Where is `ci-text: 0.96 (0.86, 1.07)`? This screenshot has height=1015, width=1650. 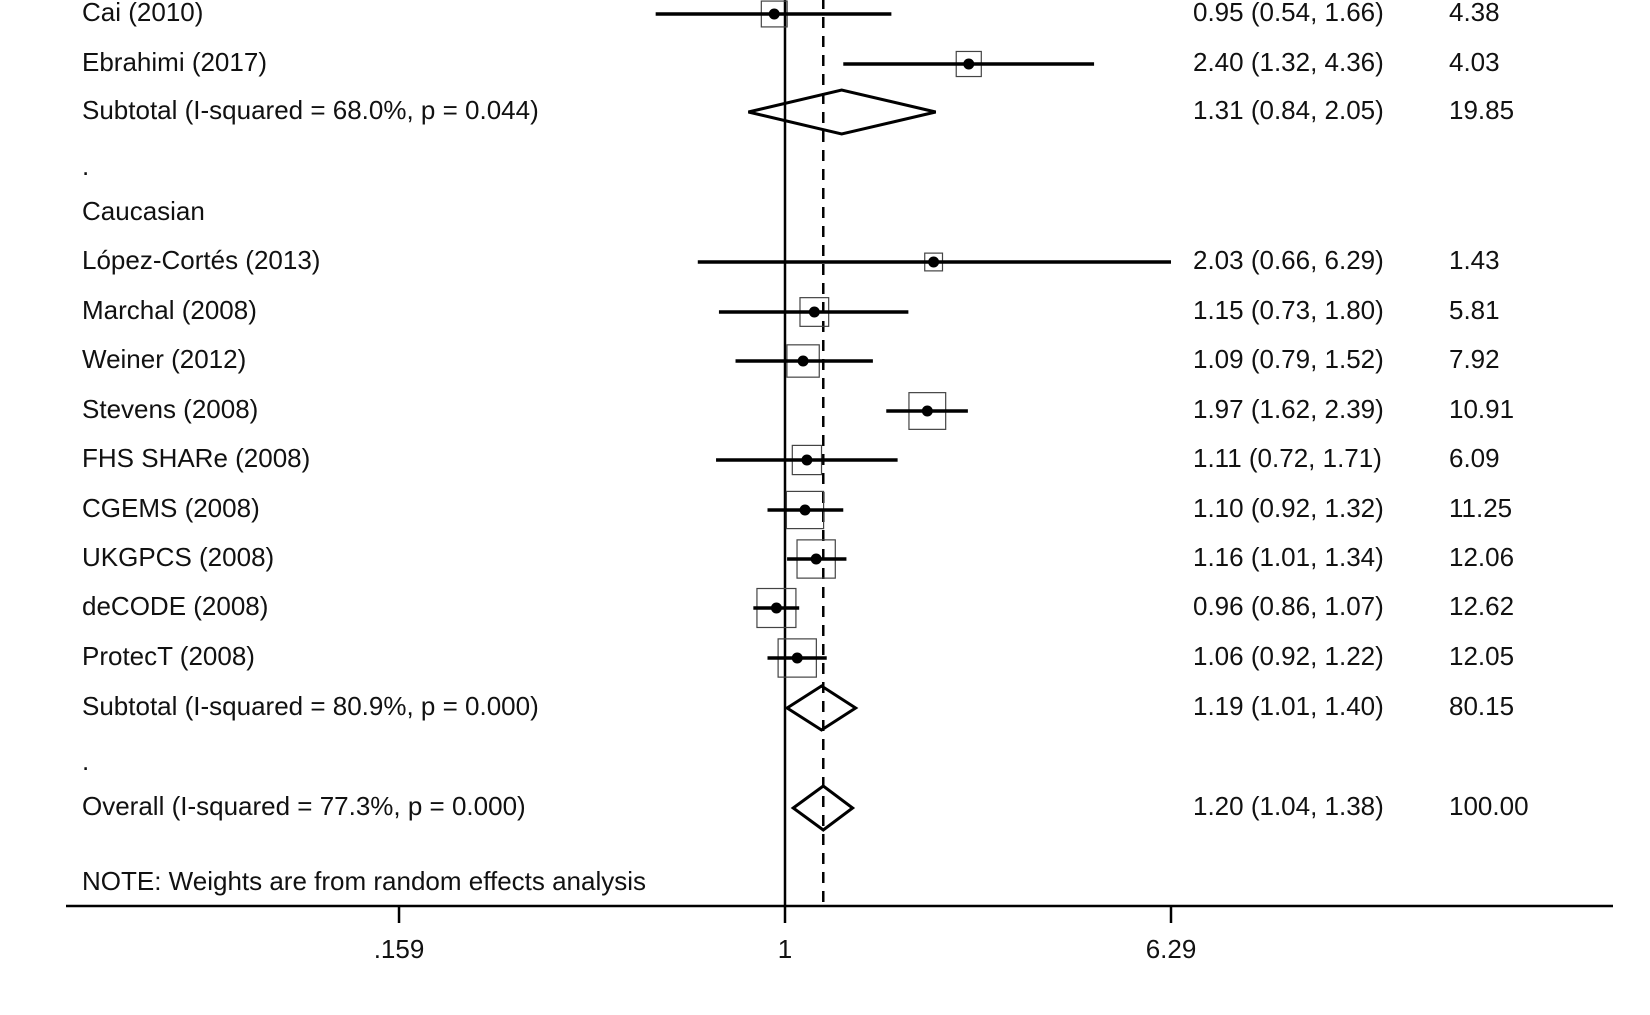 ci-text: 0.96 (0.86, 1.07) is located at coordinates (1288, 606).